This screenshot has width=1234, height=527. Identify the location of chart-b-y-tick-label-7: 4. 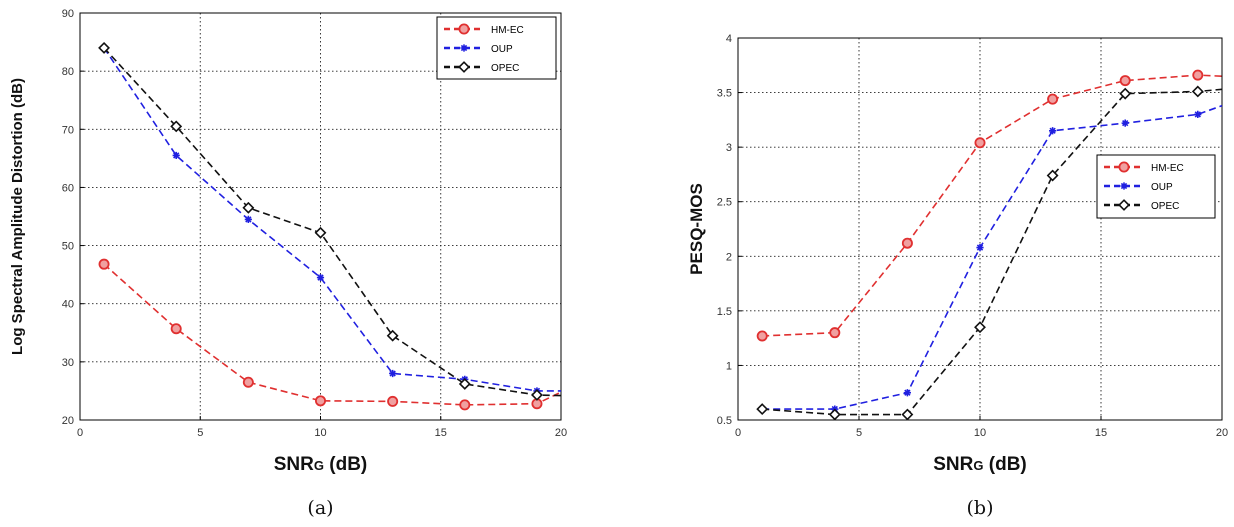
(729, 39).